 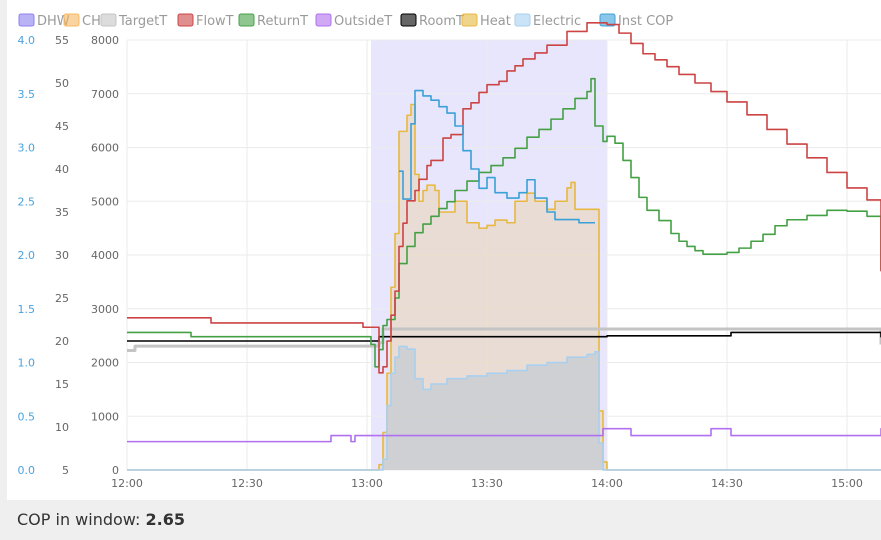 I want to click on legend-label: RoomT, so click(x=441, y=21).